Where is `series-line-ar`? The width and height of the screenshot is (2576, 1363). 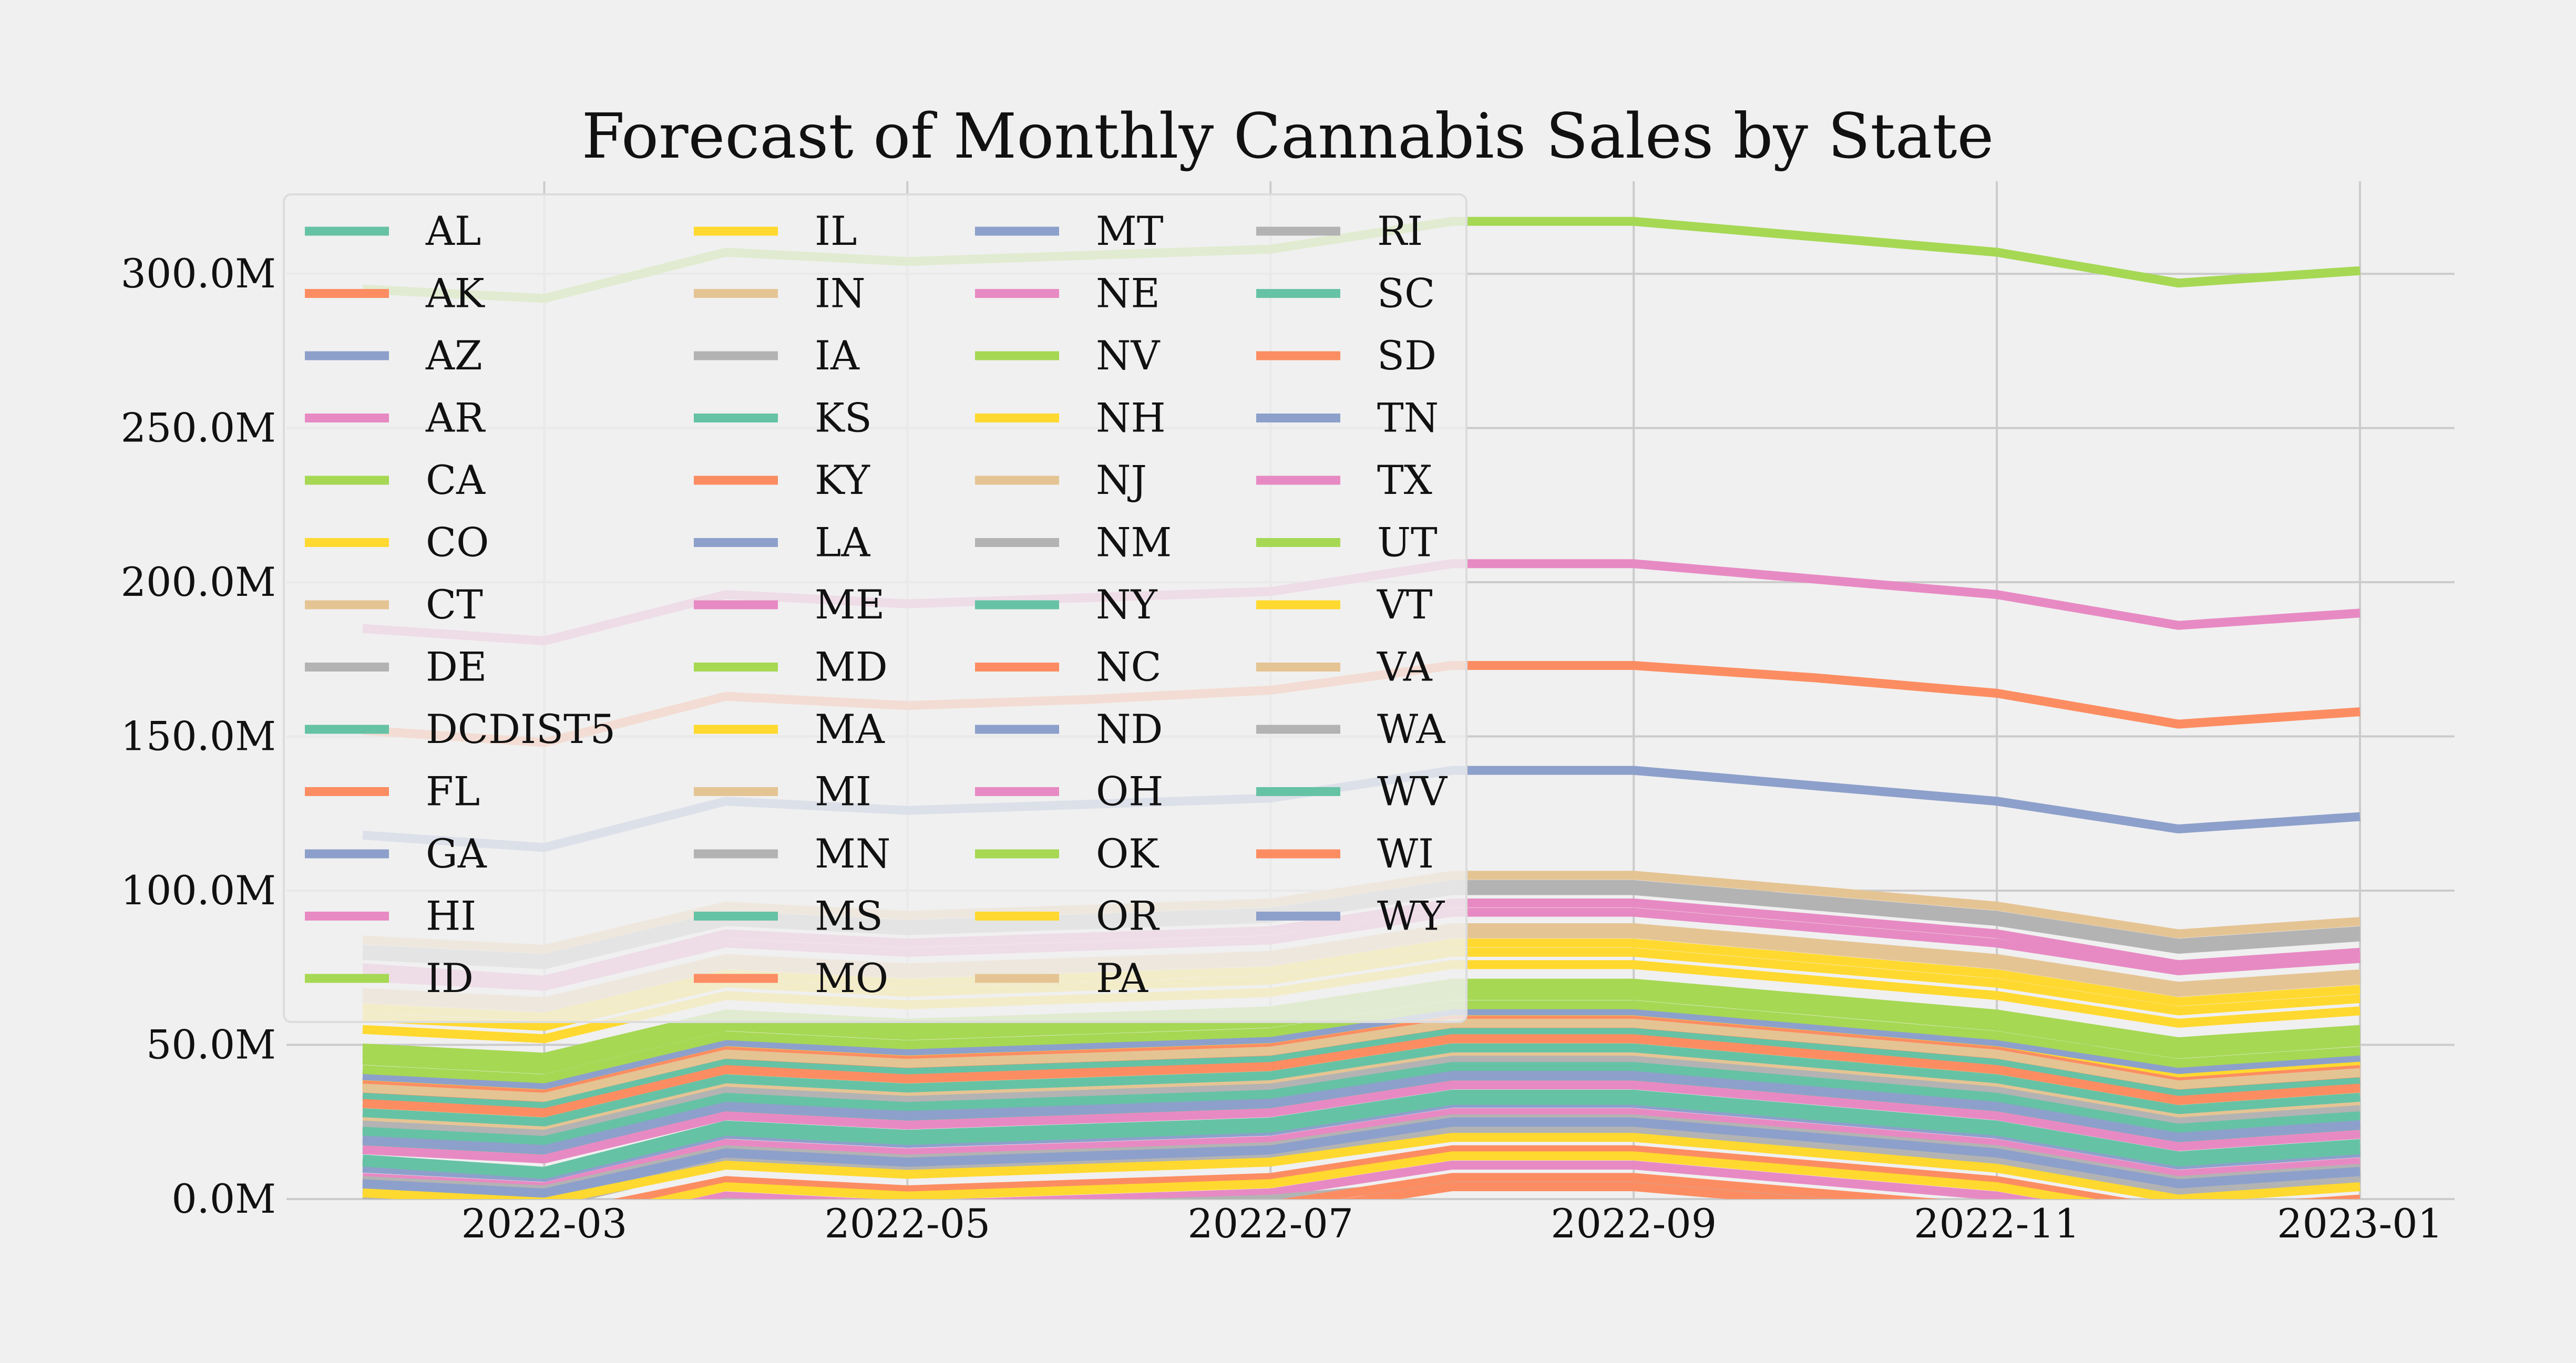
series-line-ar is located at coordinates (1366, 1180).